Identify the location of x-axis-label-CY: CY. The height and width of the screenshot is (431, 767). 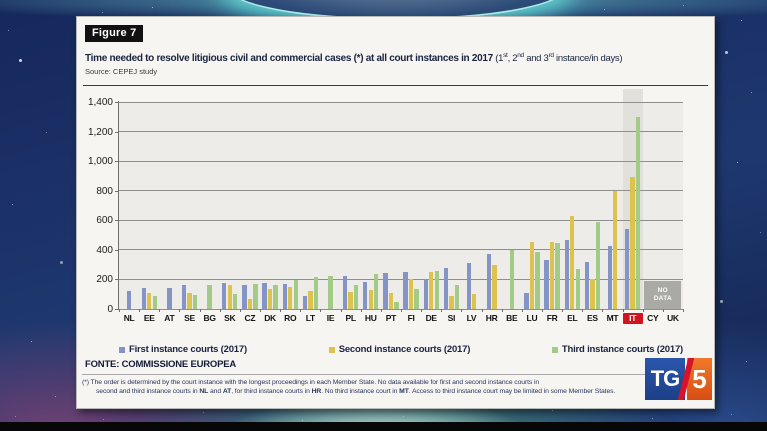
(653, 318).